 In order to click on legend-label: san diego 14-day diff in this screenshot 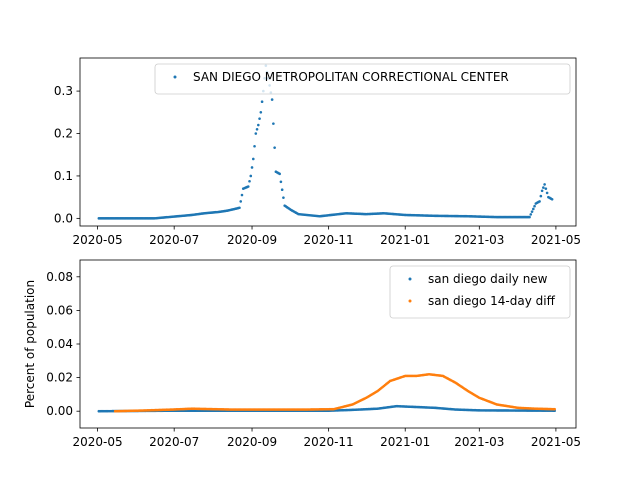, I will do `click(492, 301)`.